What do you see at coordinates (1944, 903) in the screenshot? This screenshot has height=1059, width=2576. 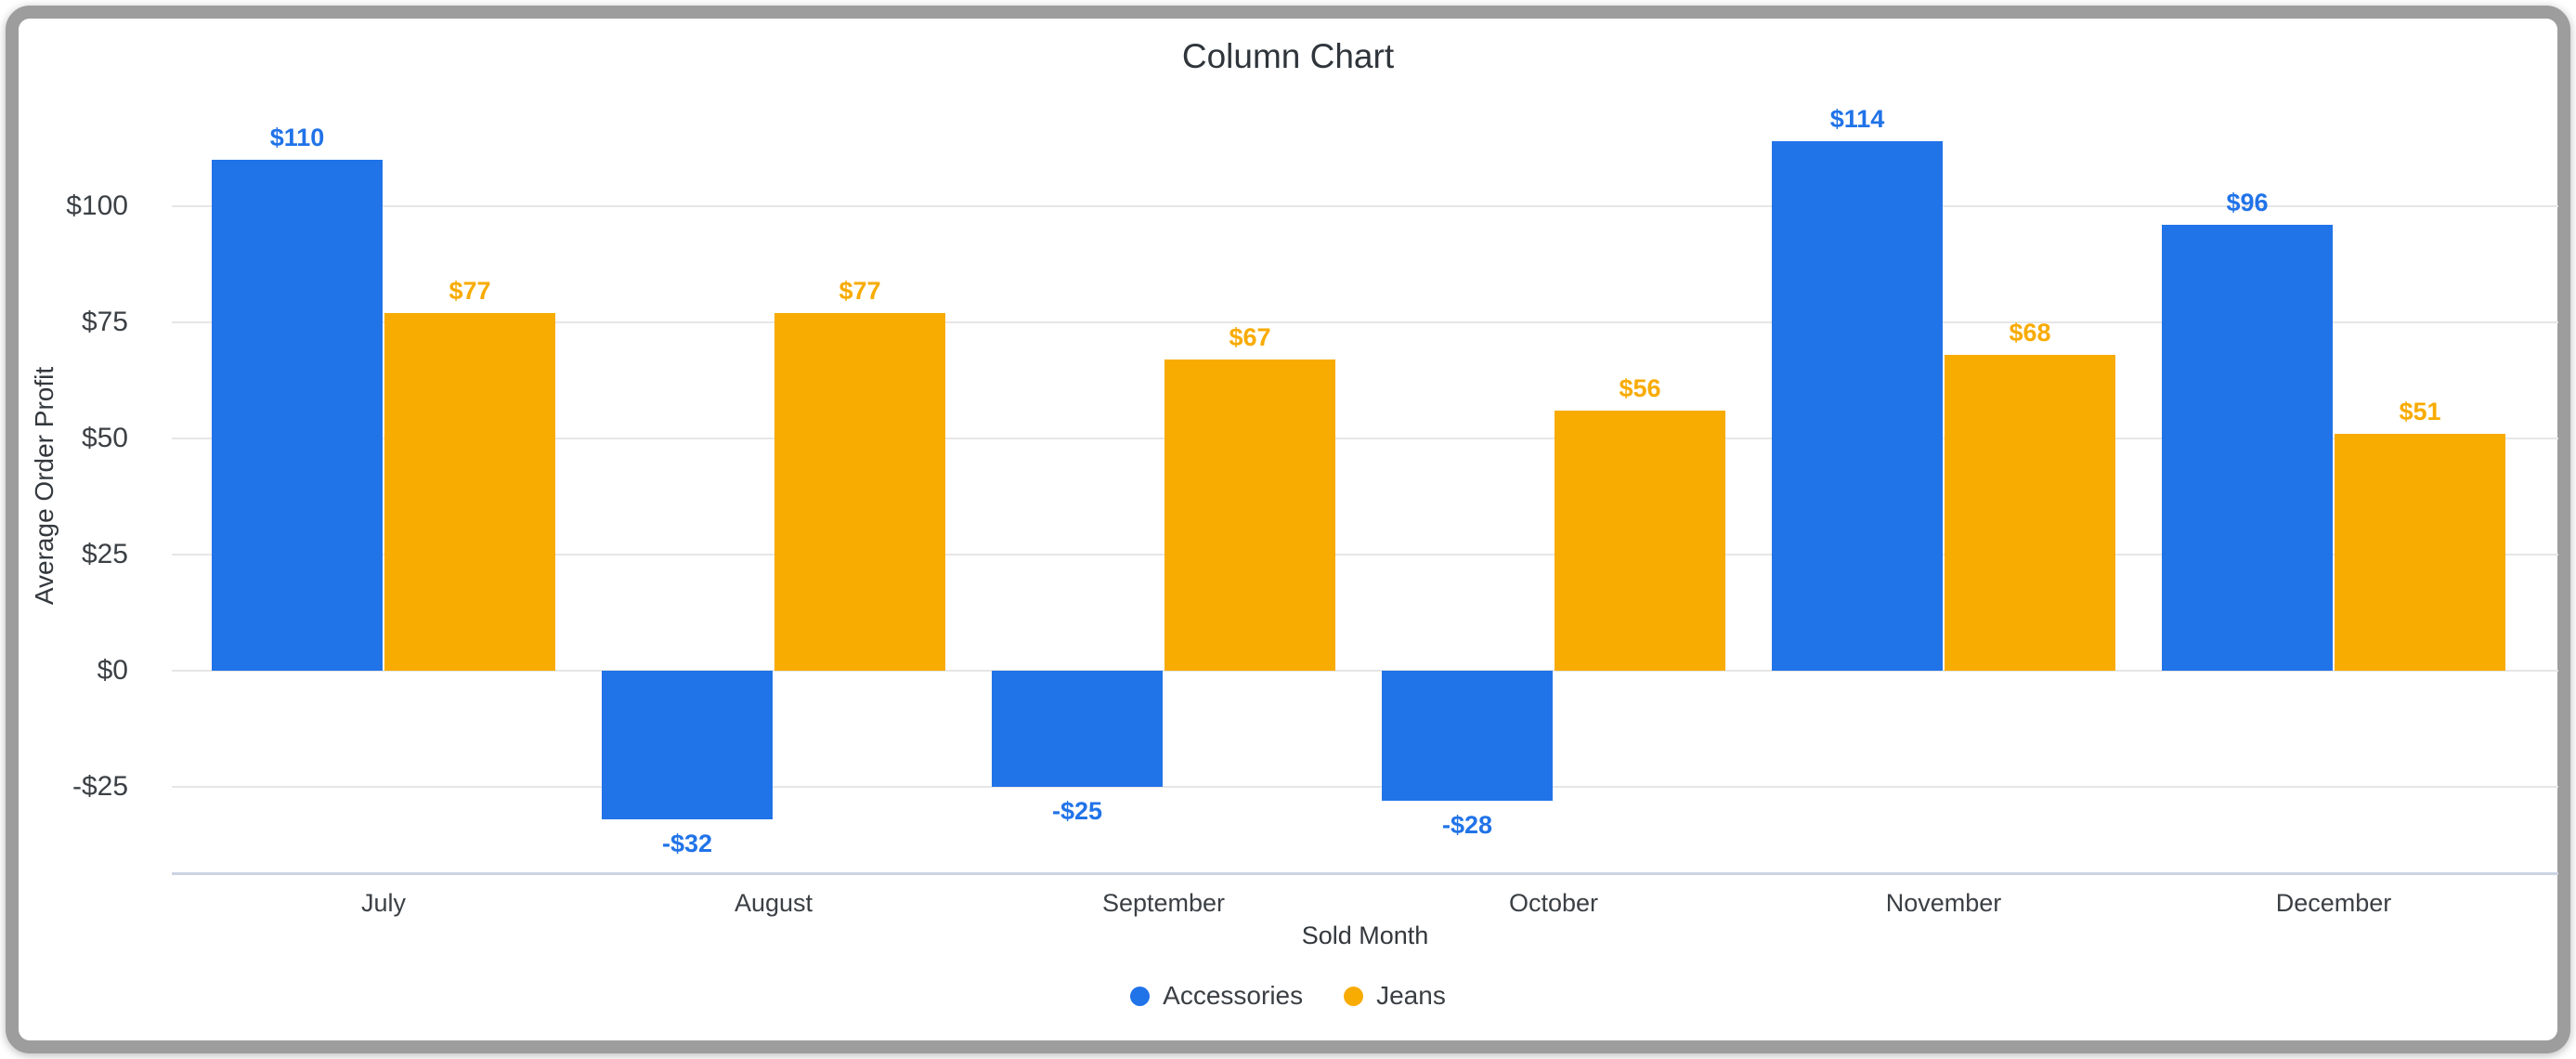 I see `x-tick-label-november: November` at bounding box center [1944, 903].